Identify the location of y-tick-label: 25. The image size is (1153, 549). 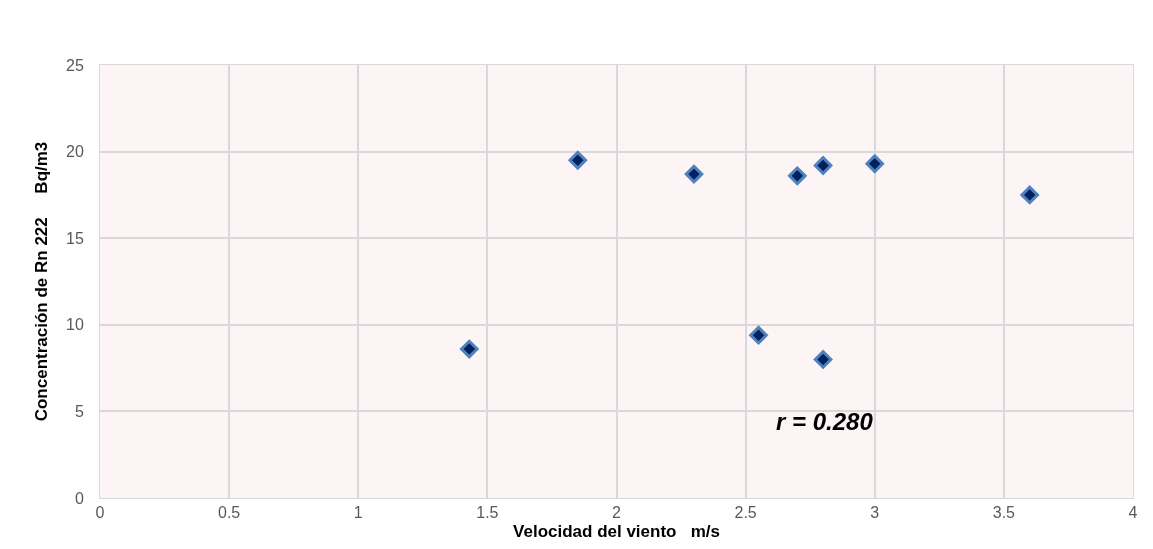
(75, 65).